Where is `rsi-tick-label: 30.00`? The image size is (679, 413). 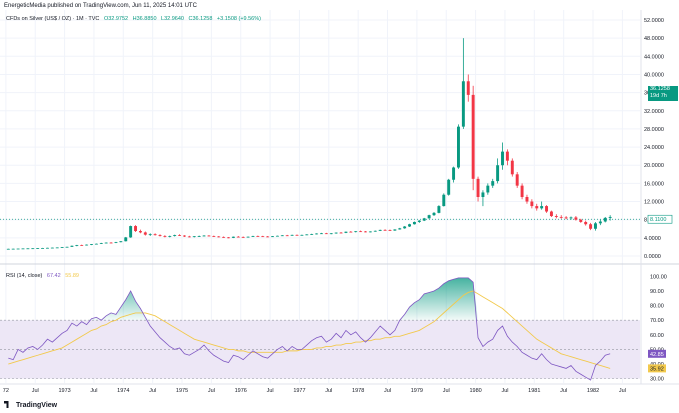 rsi-tick-label: 30.00 is located at coordinates (657, 380).